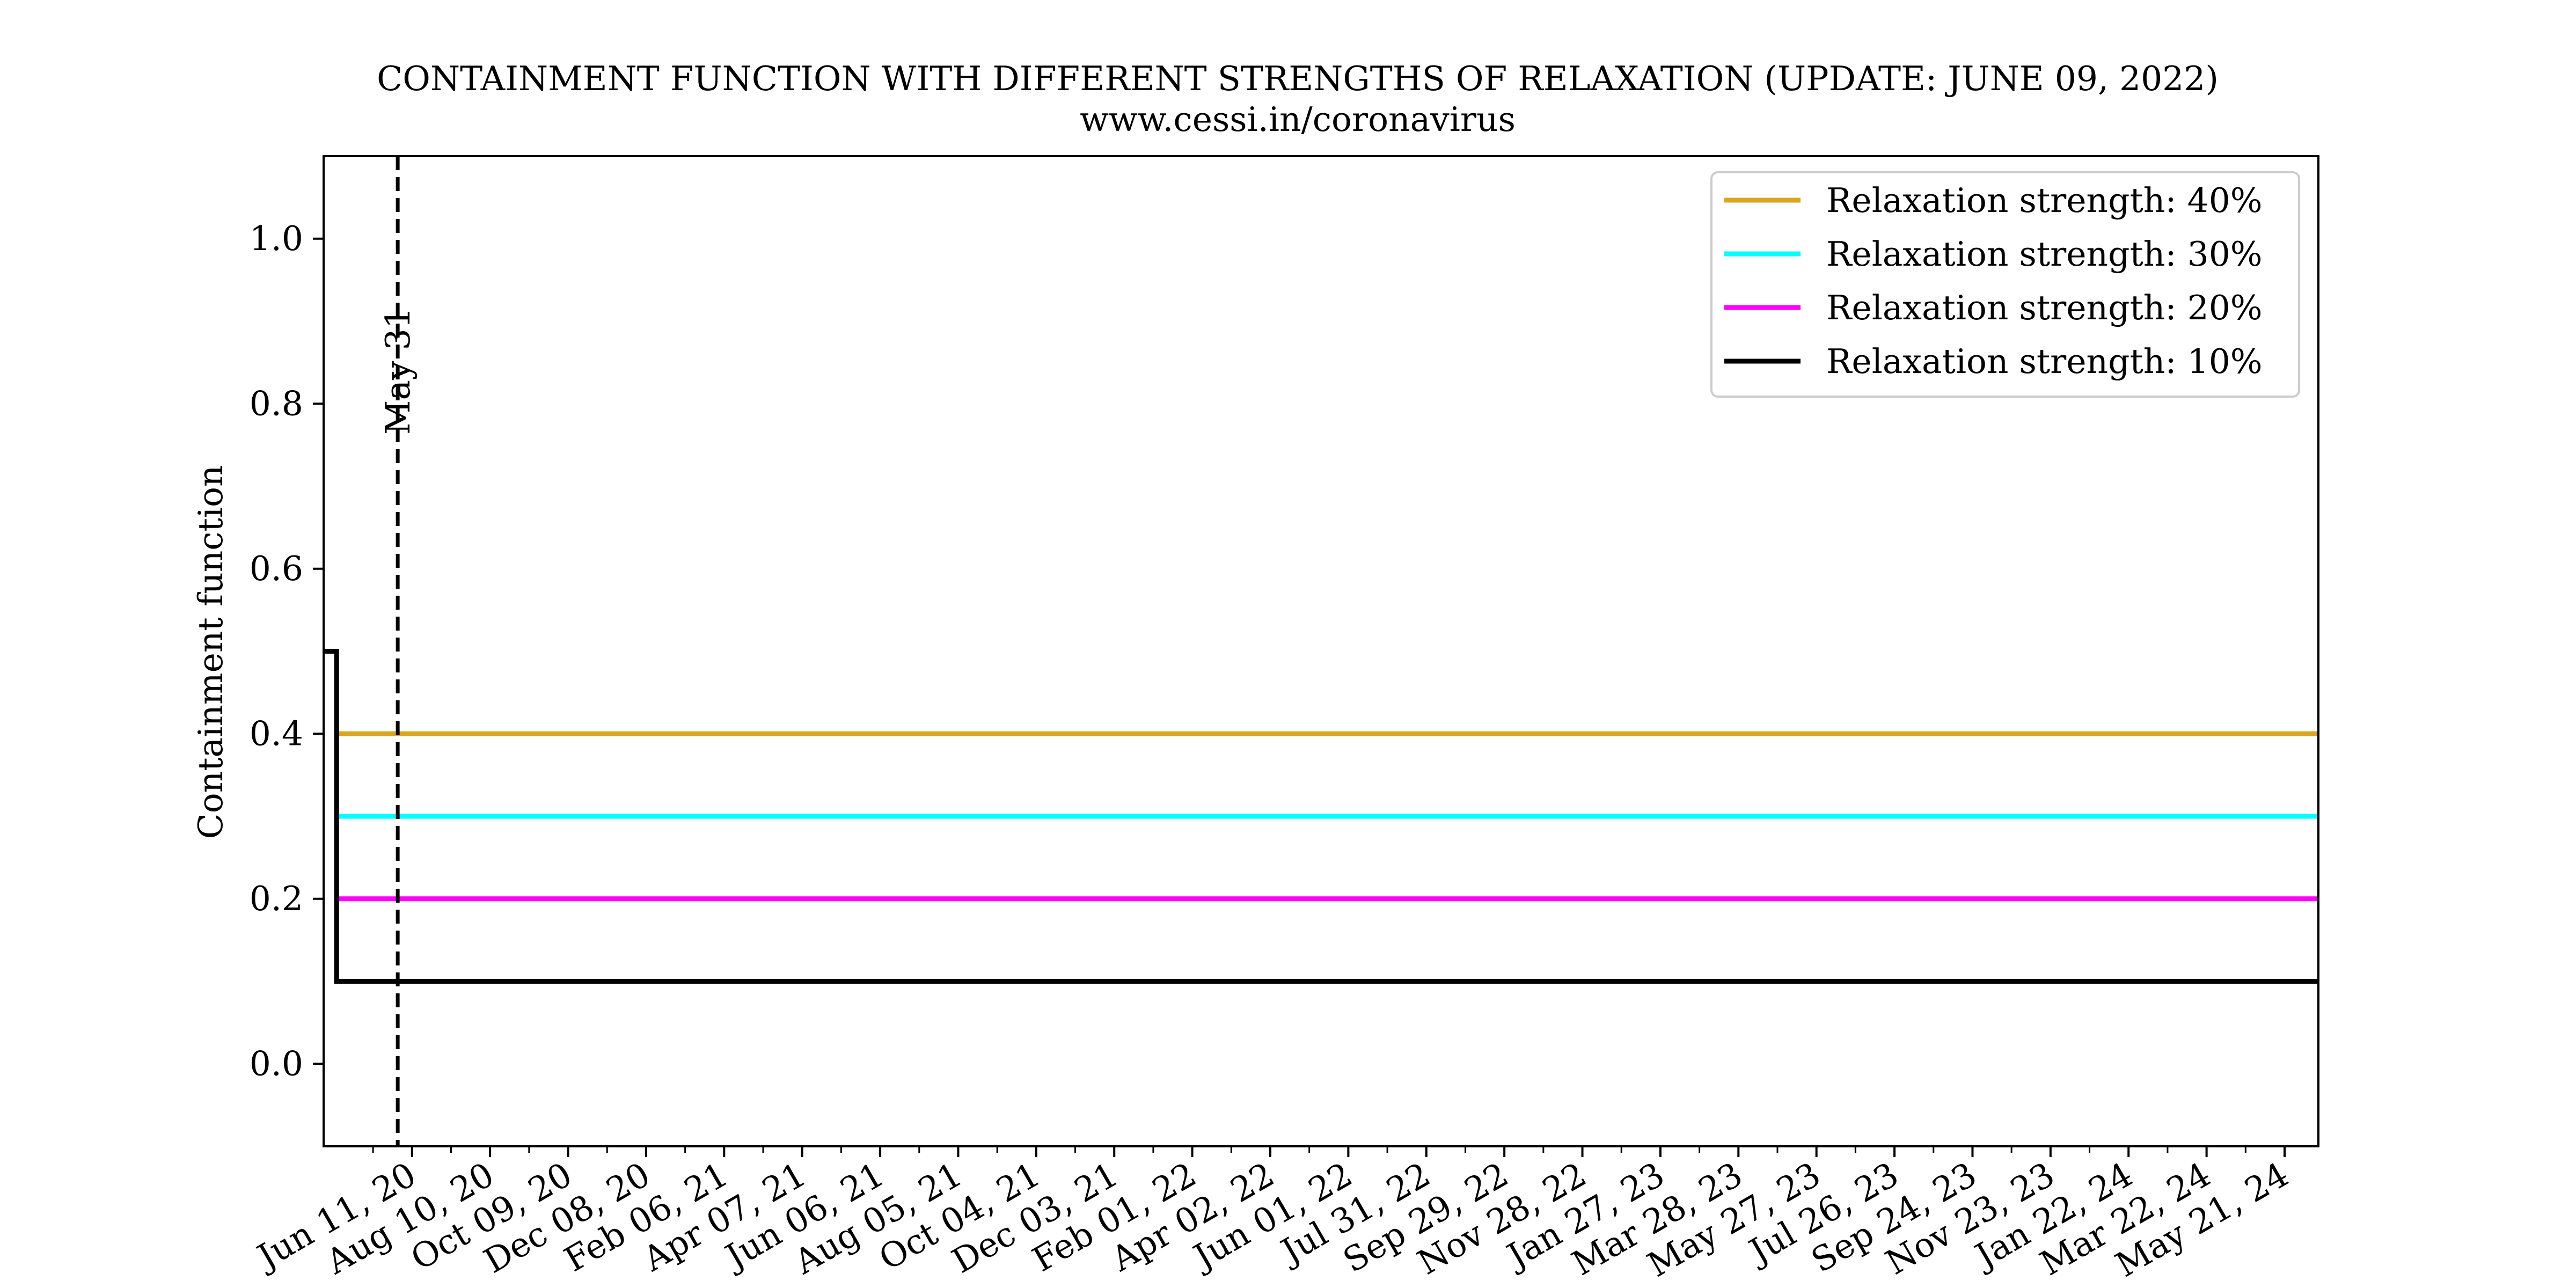  I want to click on y-tick-label: 0.8, so click(276, 403).